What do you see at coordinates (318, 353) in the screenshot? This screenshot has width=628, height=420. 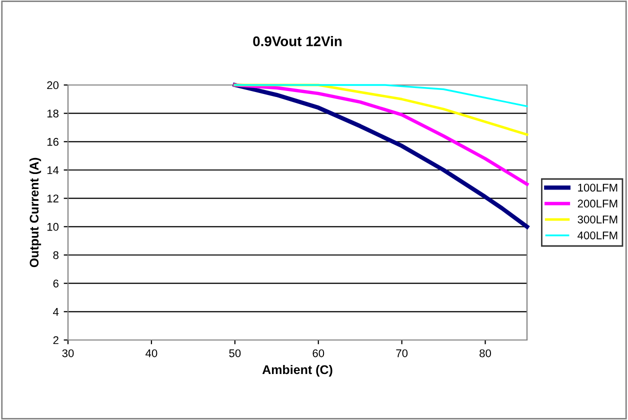 I see `x-tick-label: 60` at bounding box center [318, 353].